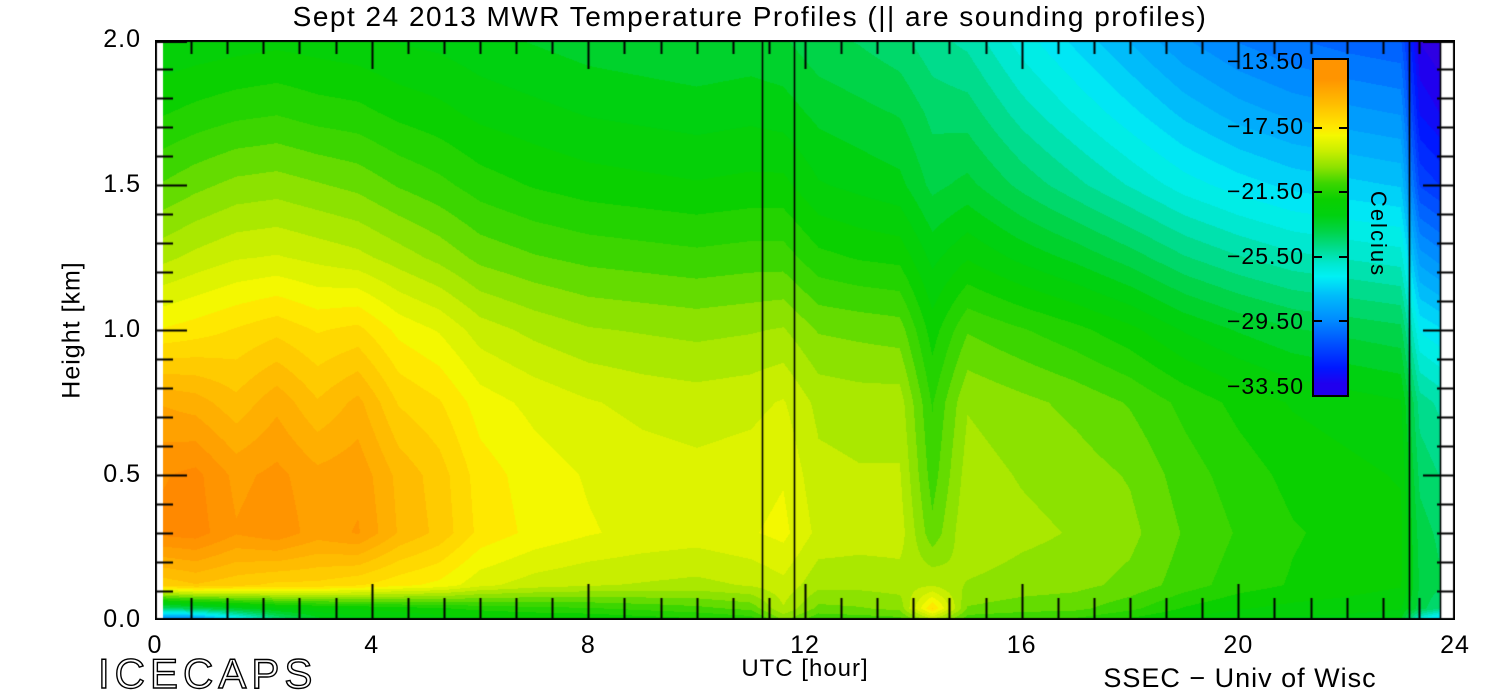 The image size is (1500, 700). Describe the element at coordinates (805, 668) in the screenshot. I see `x-axis-label: UTC [hour]` at that location.